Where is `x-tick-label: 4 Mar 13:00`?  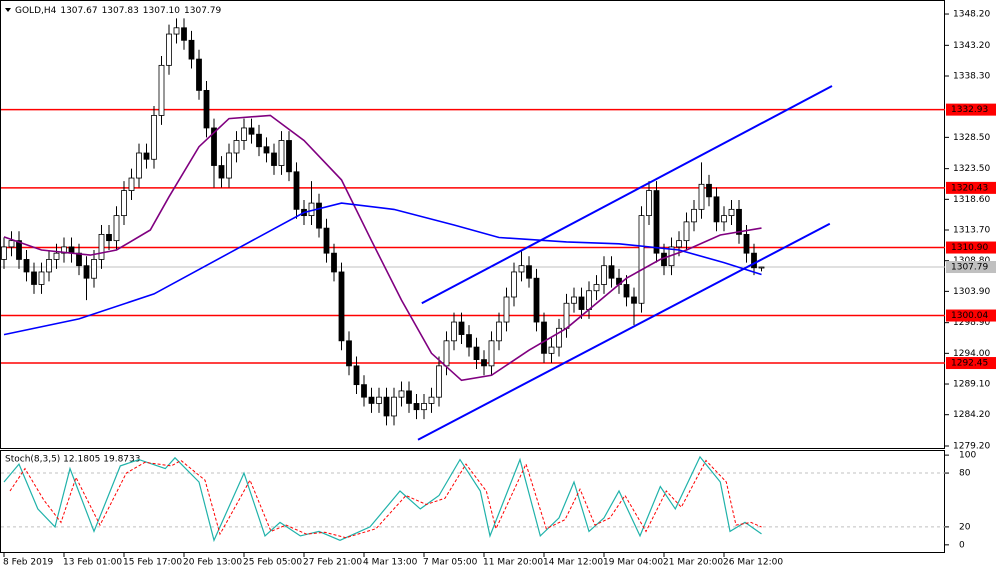 x-tick-label: 4 Mar 13:00 is located at coordinates (390, 563).